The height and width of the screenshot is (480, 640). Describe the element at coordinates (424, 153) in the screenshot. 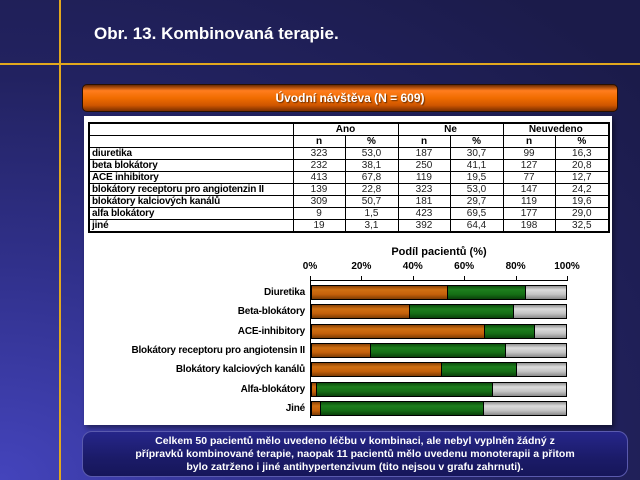

I see `table-cell: 187` at that location.